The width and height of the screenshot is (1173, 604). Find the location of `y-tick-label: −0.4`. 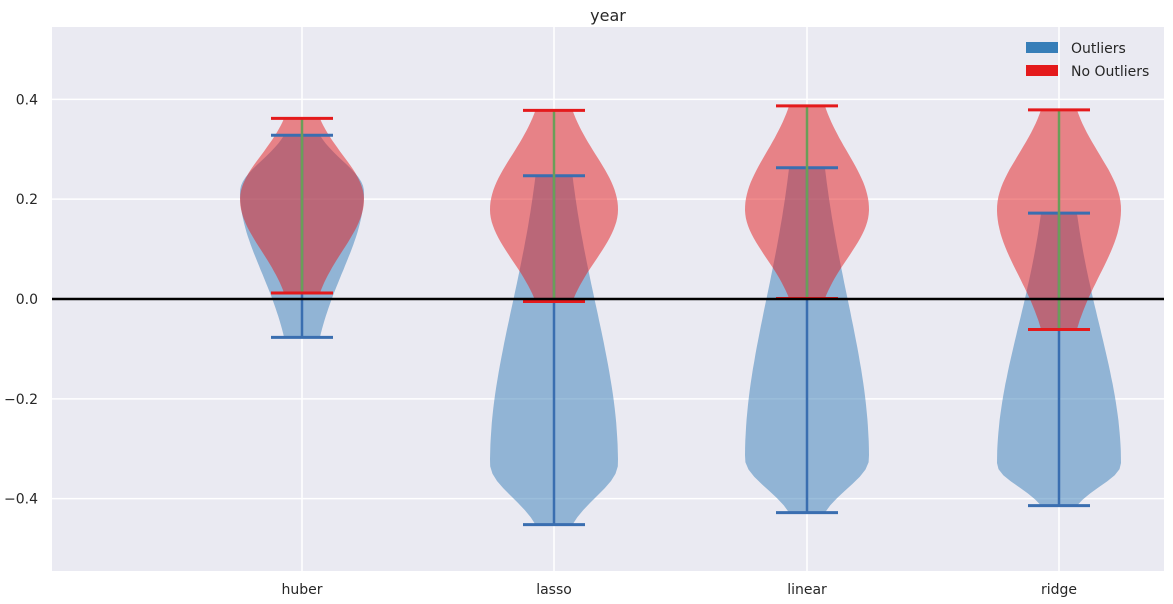

y-tick-label: −0.4 is located at coordinates (21, 500).